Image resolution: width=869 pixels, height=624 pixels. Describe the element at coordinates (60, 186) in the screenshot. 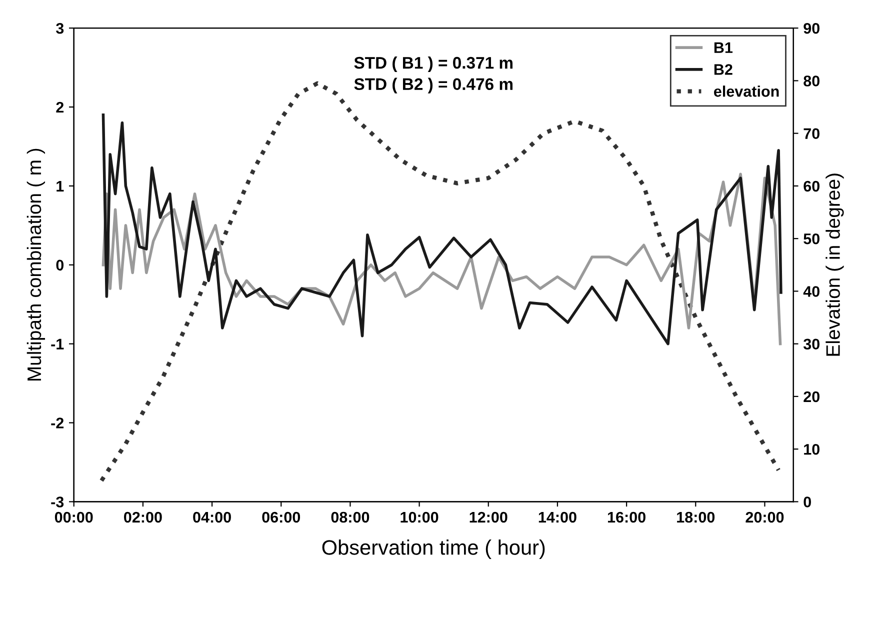

I see `y-tick-label: 1` at that location.